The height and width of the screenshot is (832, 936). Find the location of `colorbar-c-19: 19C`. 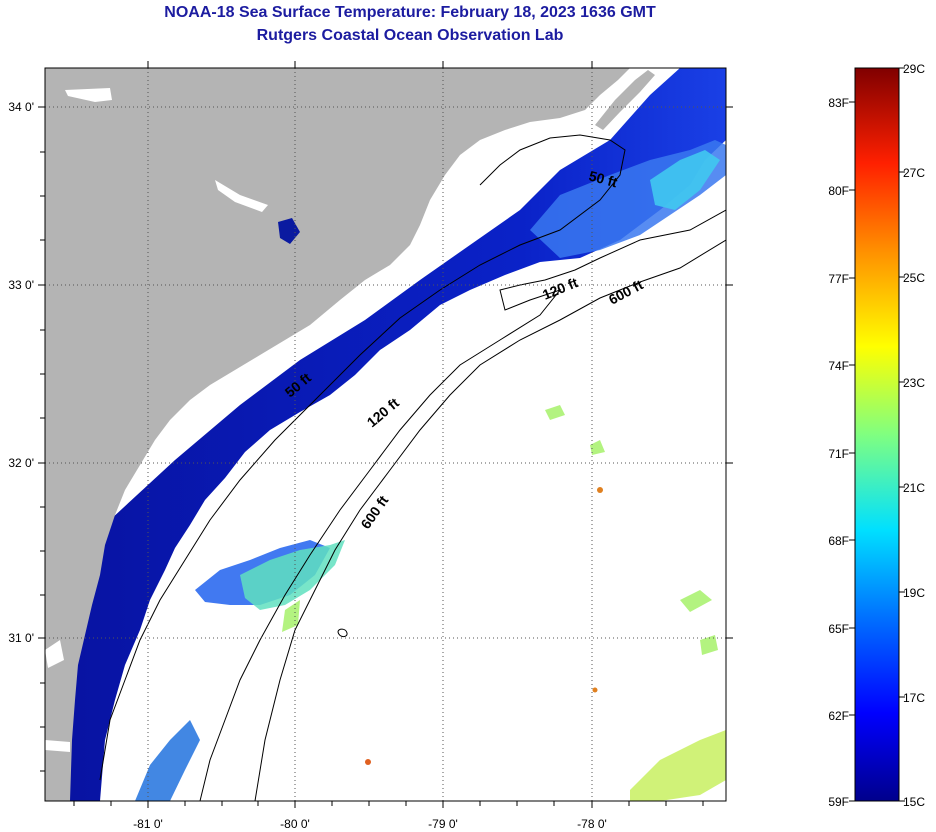

colorbar-c-19: 19C is located at coordinates (914, 593).